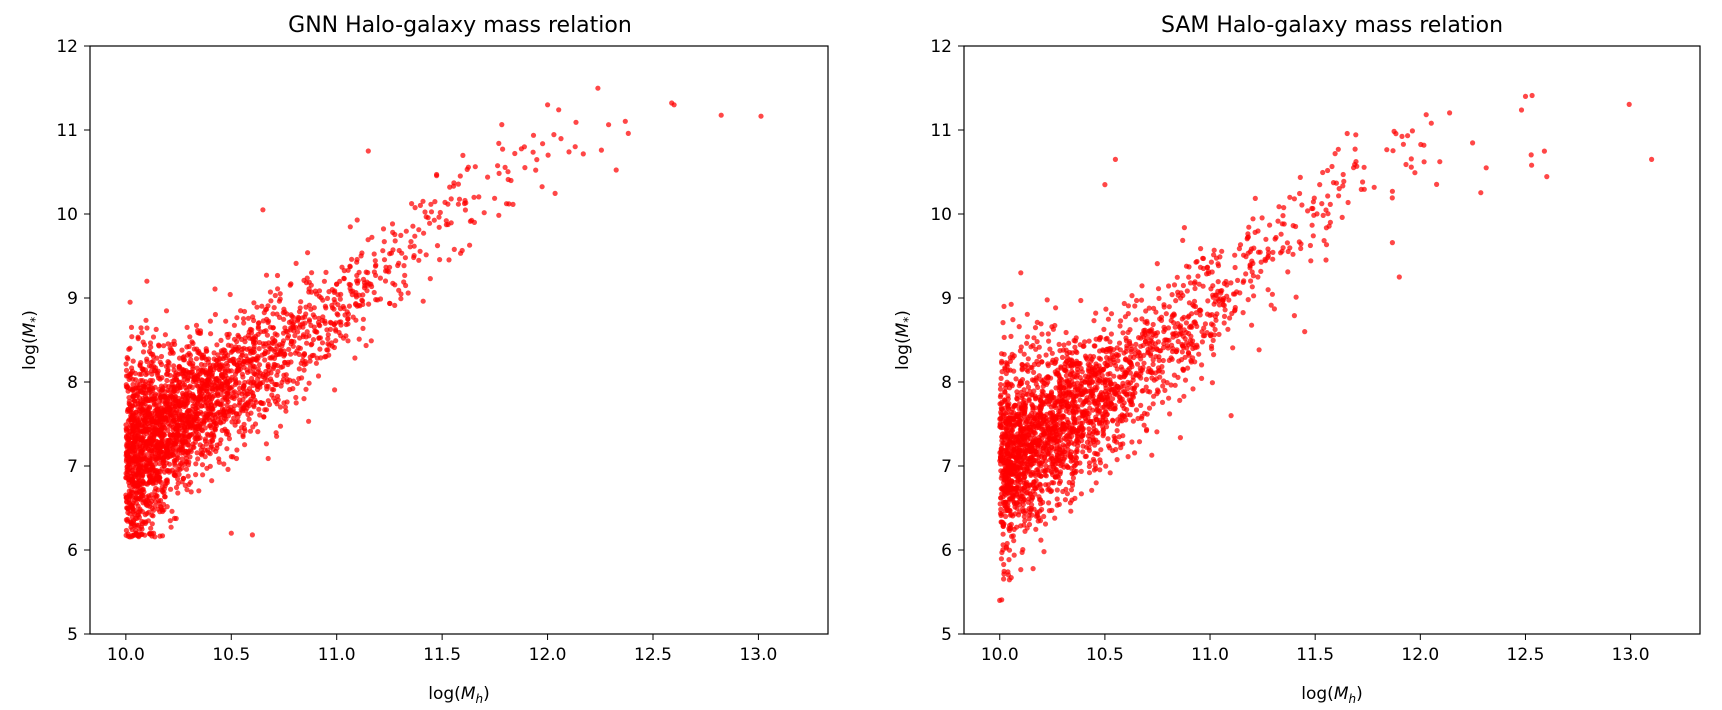 Image resolution: width=1722 pixels, height=710 pixels. I want to click on x-tick-label: 11.0, so click(337, 655).